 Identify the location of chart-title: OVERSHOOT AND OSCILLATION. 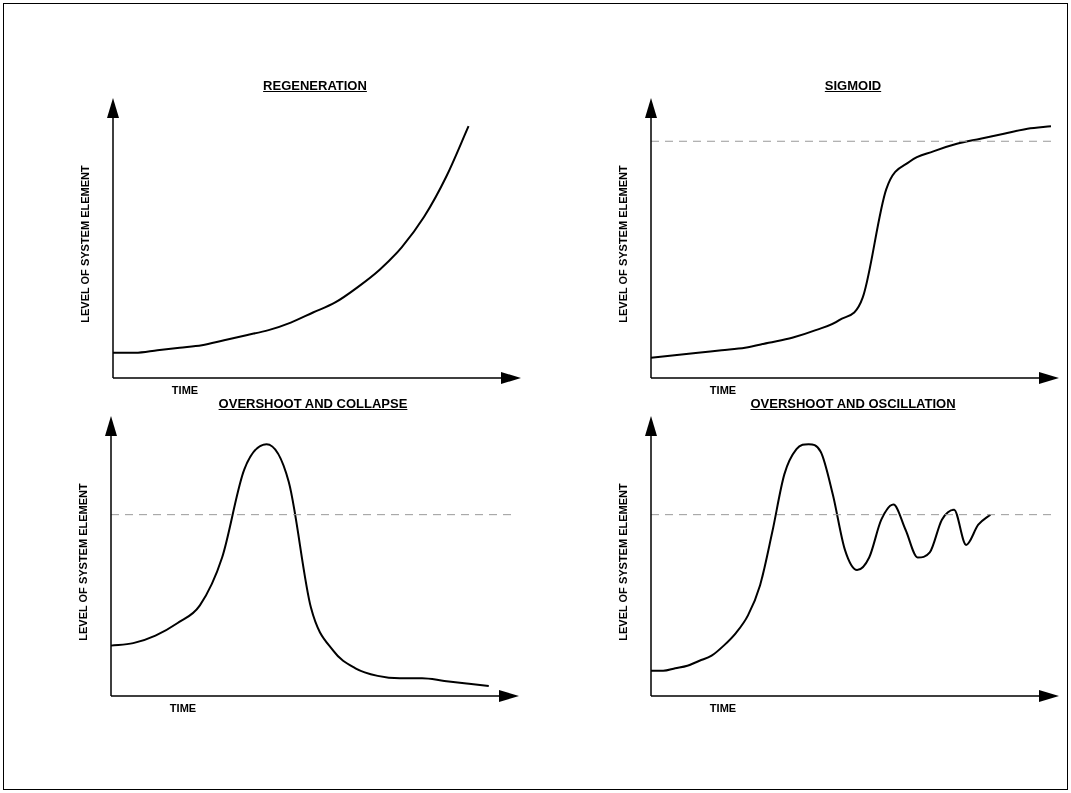
(853, 403).